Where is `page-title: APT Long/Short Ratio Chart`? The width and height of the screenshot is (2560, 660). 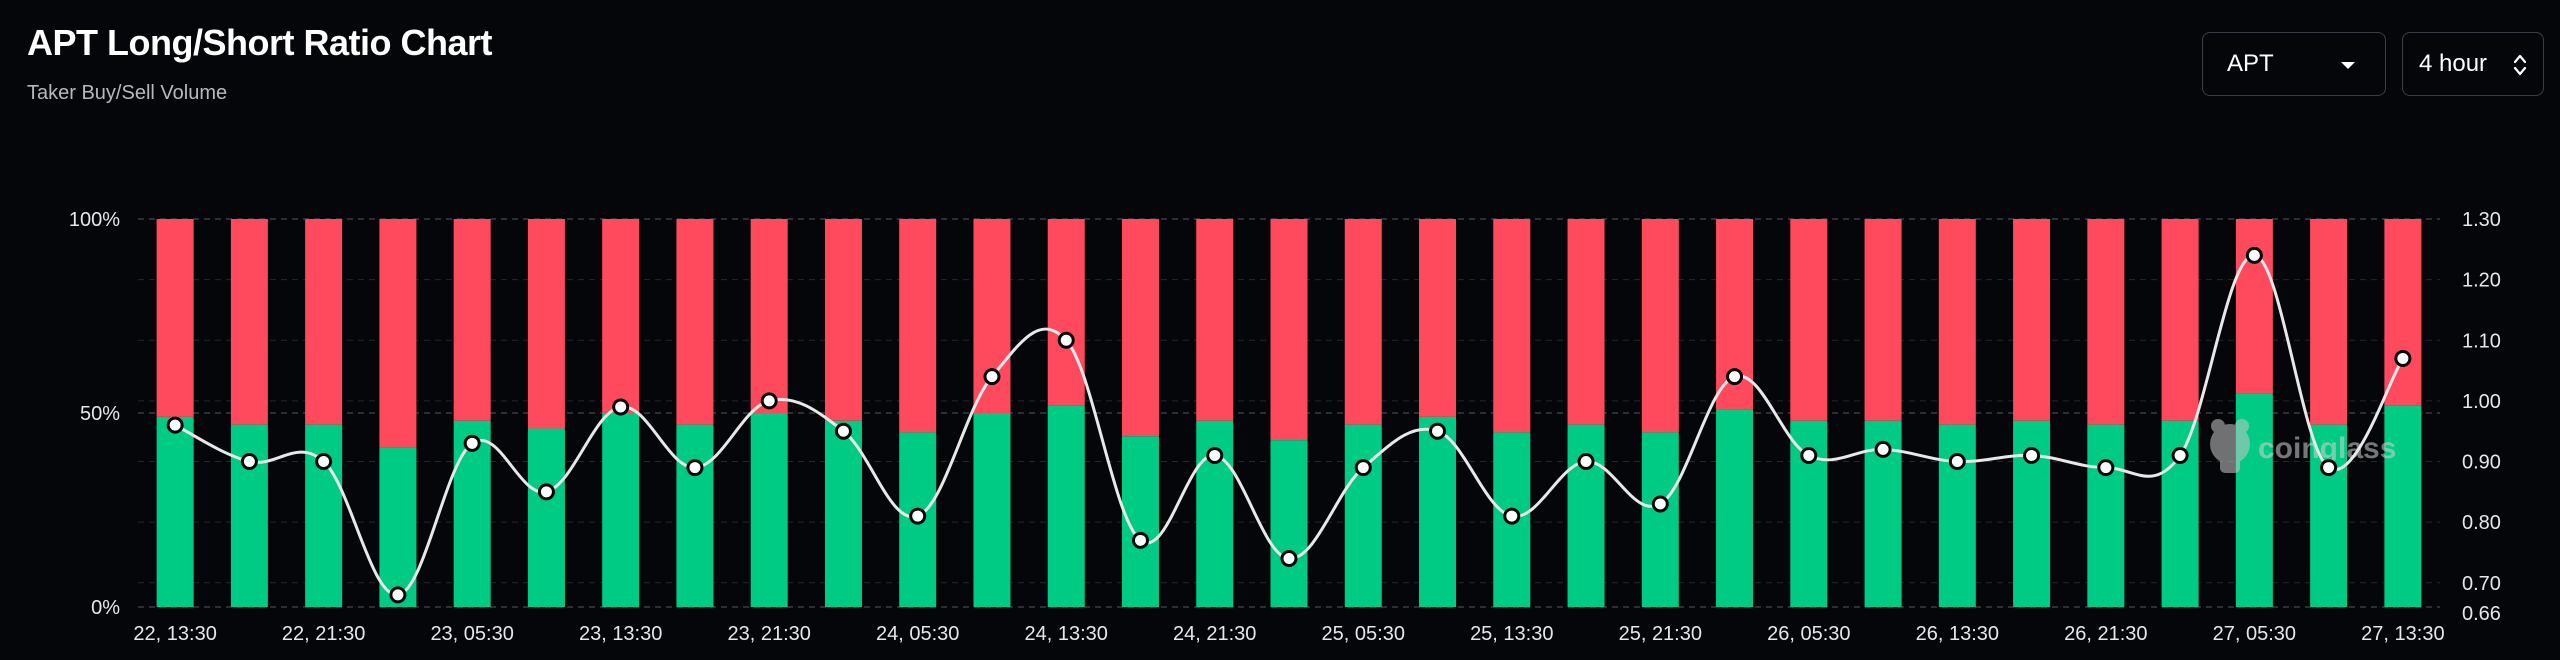 page-title: APT Long/Short Ratio Chart is located at coordinates (259, 42).